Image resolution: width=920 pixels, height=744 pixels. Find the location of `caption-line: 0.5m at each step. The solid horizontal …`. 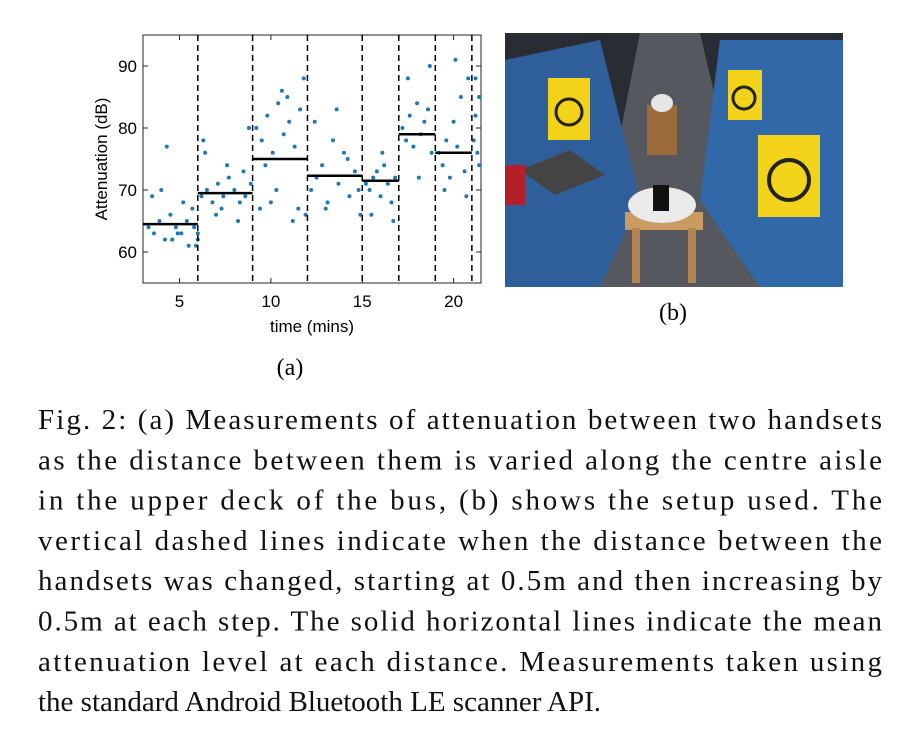

caption-line: 0.5m at each step. The solid horizontal … is located at coordinates (460, 622).